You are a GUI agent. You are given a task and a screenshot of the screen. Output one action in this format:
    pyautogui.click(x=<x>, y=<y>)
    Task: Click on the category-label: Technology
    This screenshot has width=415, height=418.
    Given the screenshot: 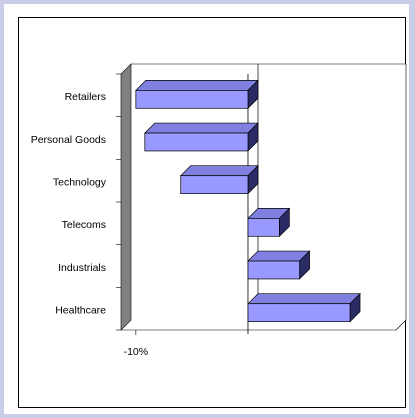 What is the action you would take?
    pyautogui.click(x=80, y=182)
    